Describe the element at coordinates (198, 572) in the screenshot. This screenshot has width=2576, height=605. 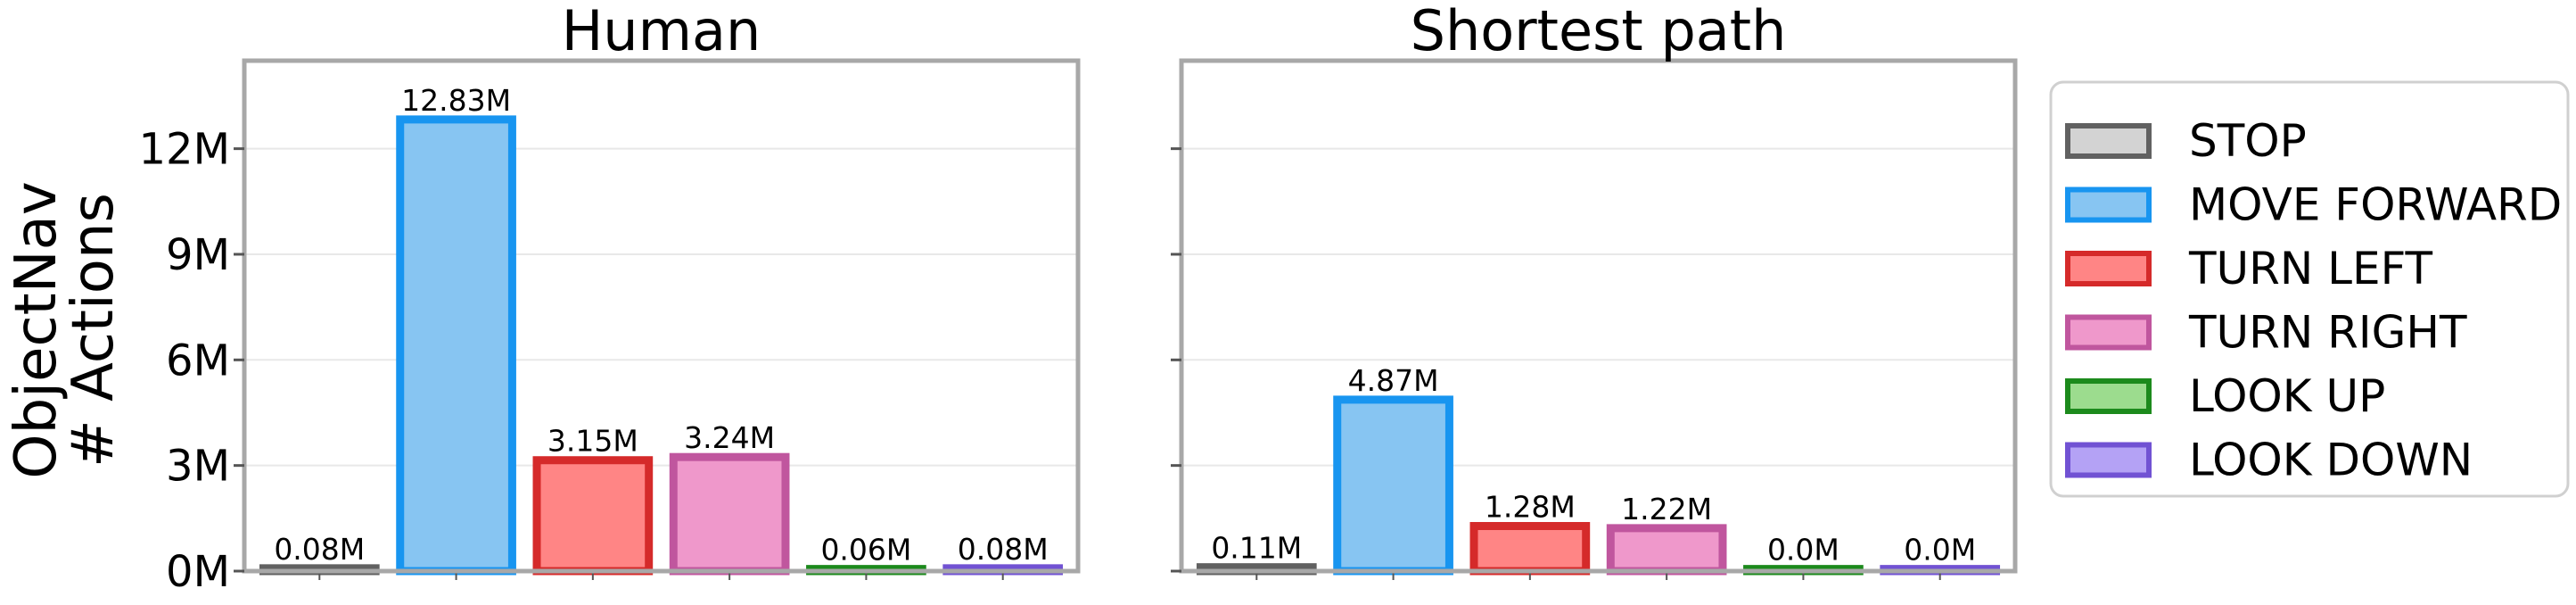
I see `y-tick-label: 0M` at that location.